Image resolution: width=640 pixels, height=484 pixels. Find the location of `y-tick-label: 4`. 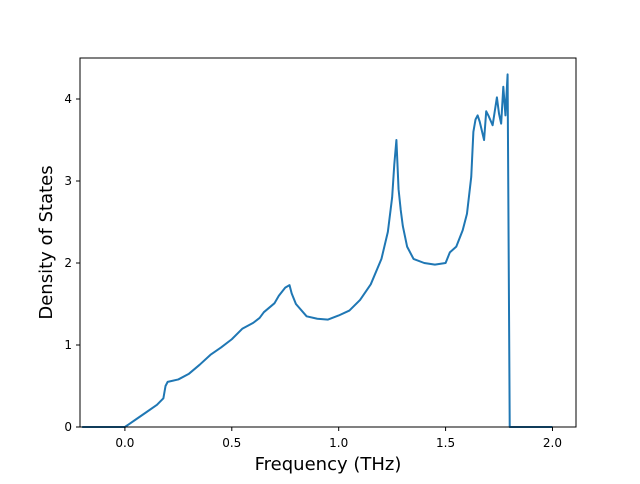

y-tick-label: 4 is located at coordinates (68, 99).